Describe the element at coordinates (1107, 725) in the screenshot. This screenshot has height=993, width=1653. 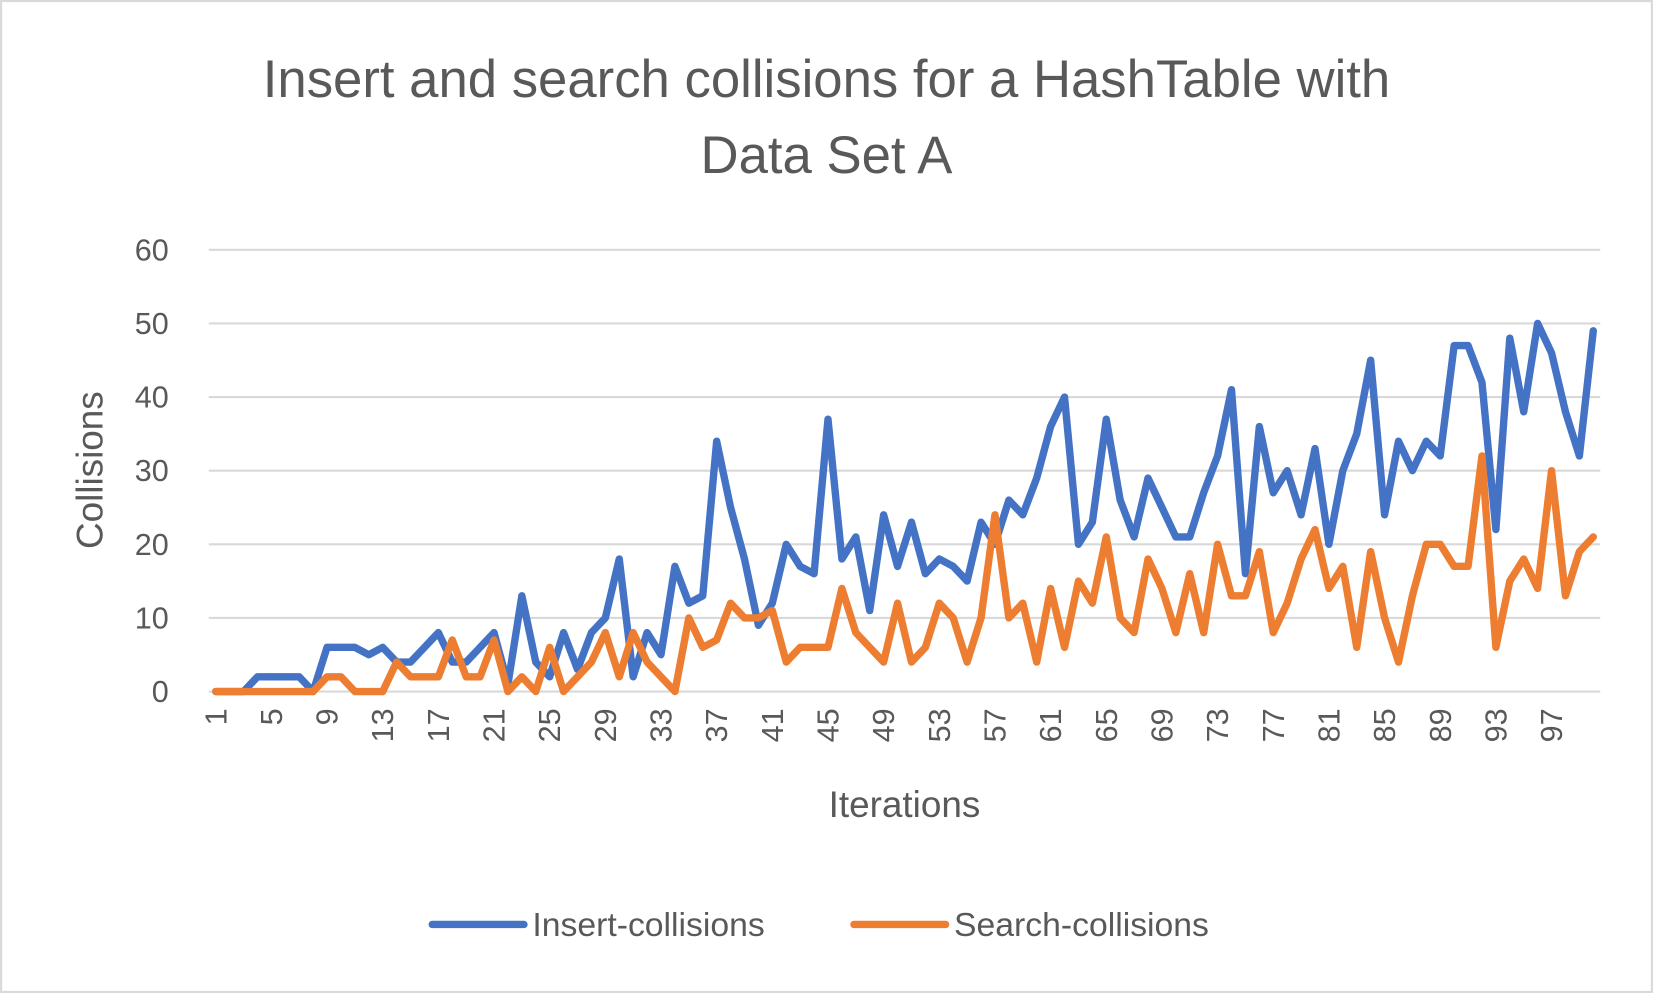
I see `x-tick-label: 65` at that location.